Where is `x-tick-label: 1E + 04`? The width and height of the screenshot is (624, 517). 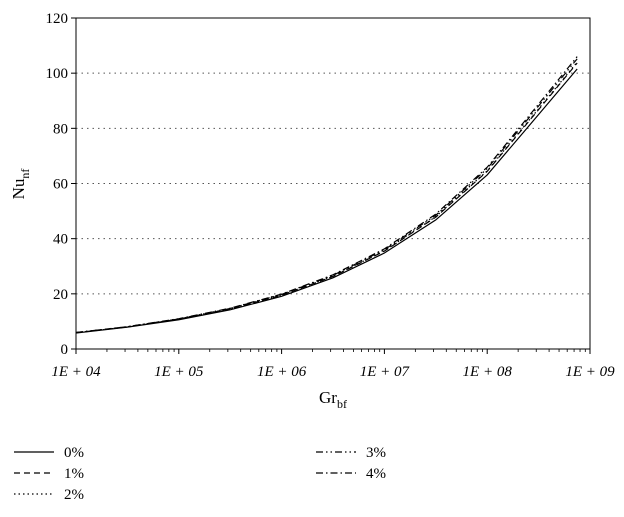 x-tick-label: 1E + 04 is located at coordinates (76, 372).